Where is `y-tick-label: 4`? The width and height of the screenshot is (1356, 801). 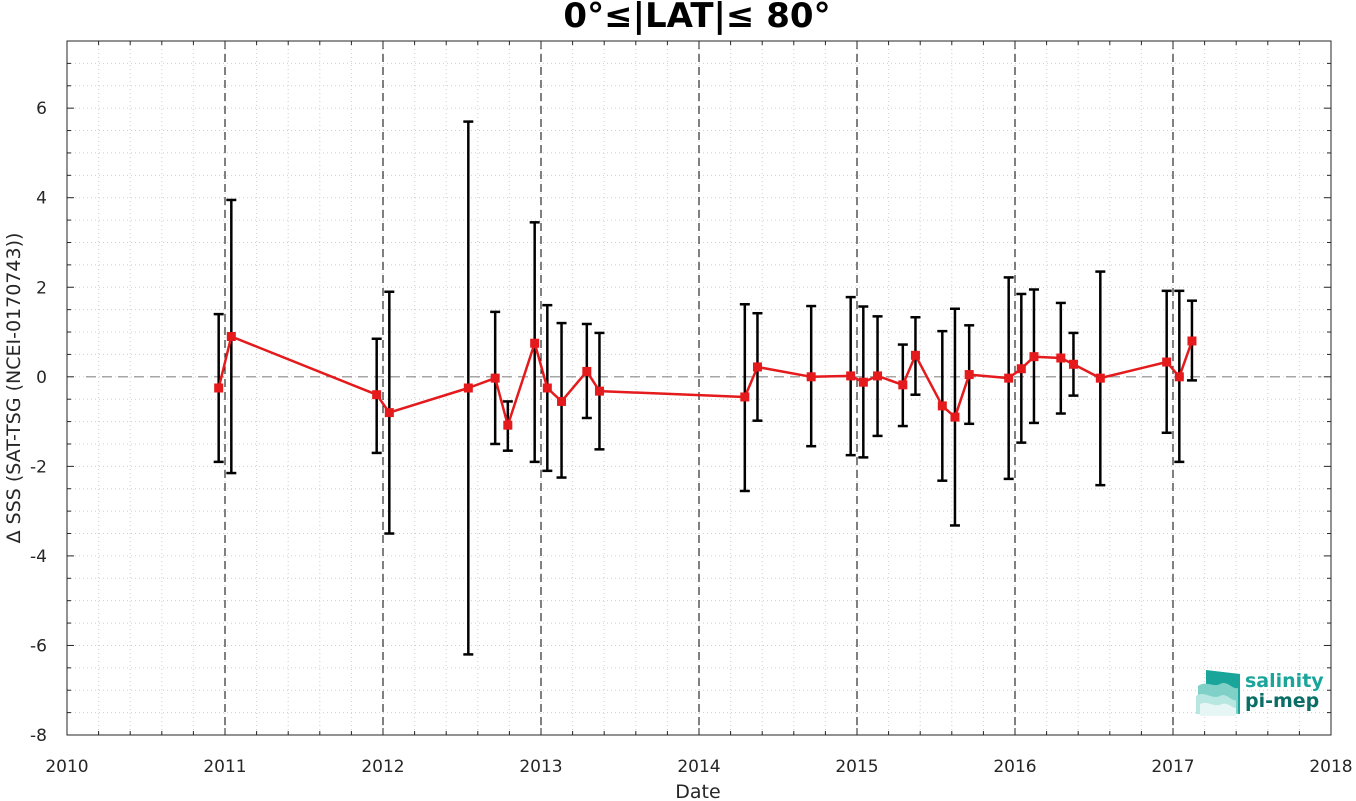 y-tick-label: 4 is located at coordinates (41, 199).